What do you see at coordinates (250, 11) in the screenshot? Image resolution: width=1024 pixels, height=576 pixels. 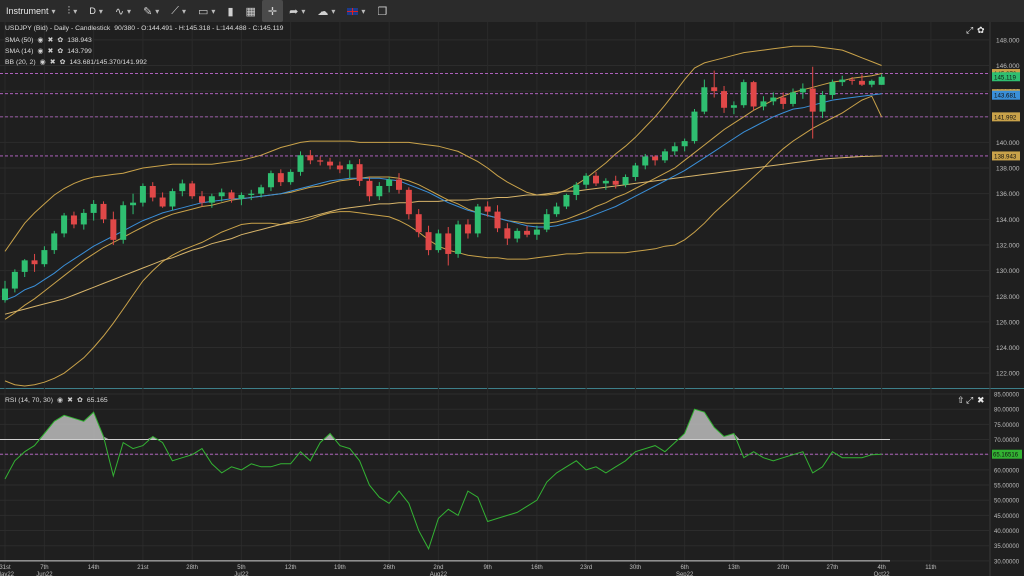 I see `grid-icon: ▦` at bounding box center [250, 11].